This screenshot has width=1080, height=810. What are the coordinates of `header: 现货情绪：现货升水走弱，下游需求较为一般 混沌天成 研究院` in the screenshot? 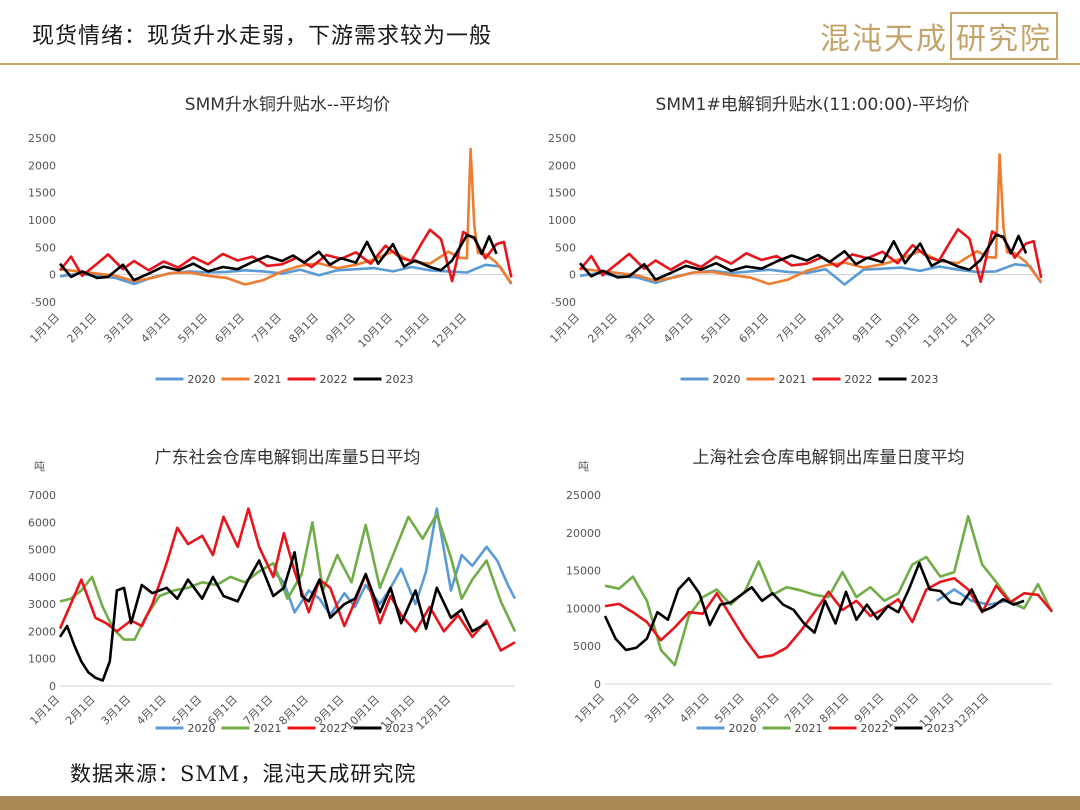 It's located at (540, 33).